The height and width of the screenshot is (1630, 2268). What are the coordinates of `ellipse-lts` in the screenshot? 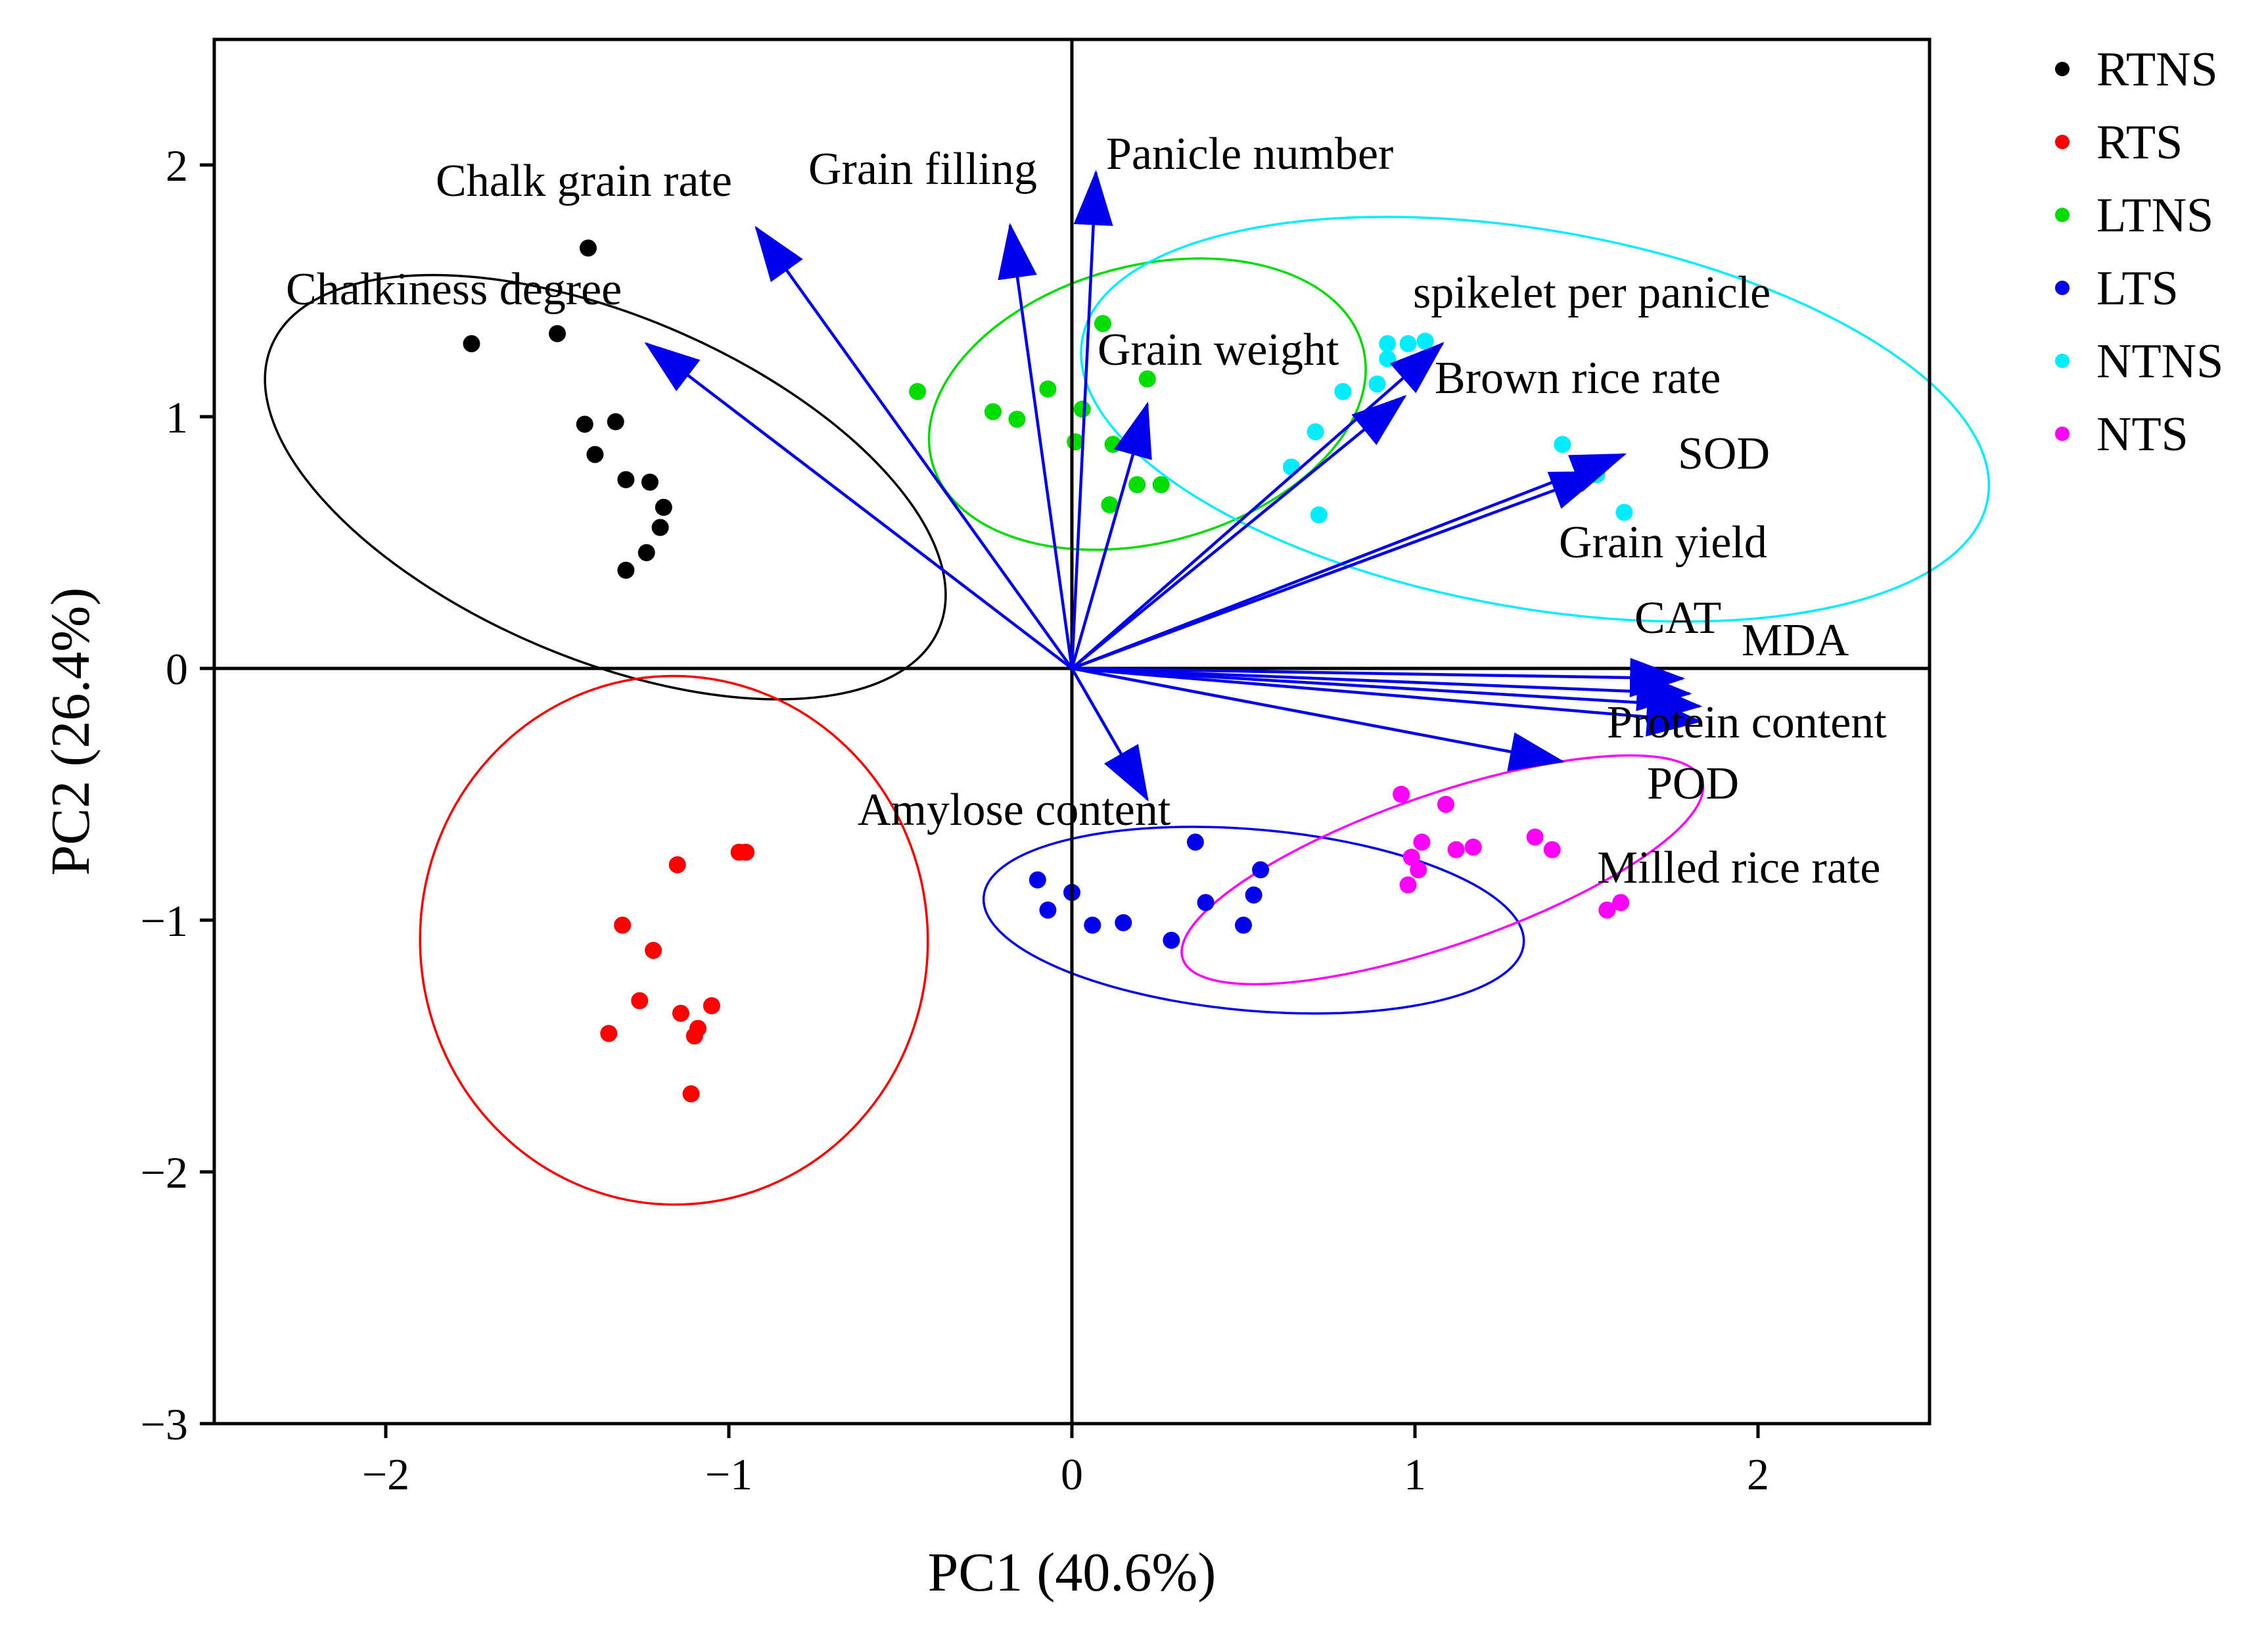 It's located at (1253, 920).